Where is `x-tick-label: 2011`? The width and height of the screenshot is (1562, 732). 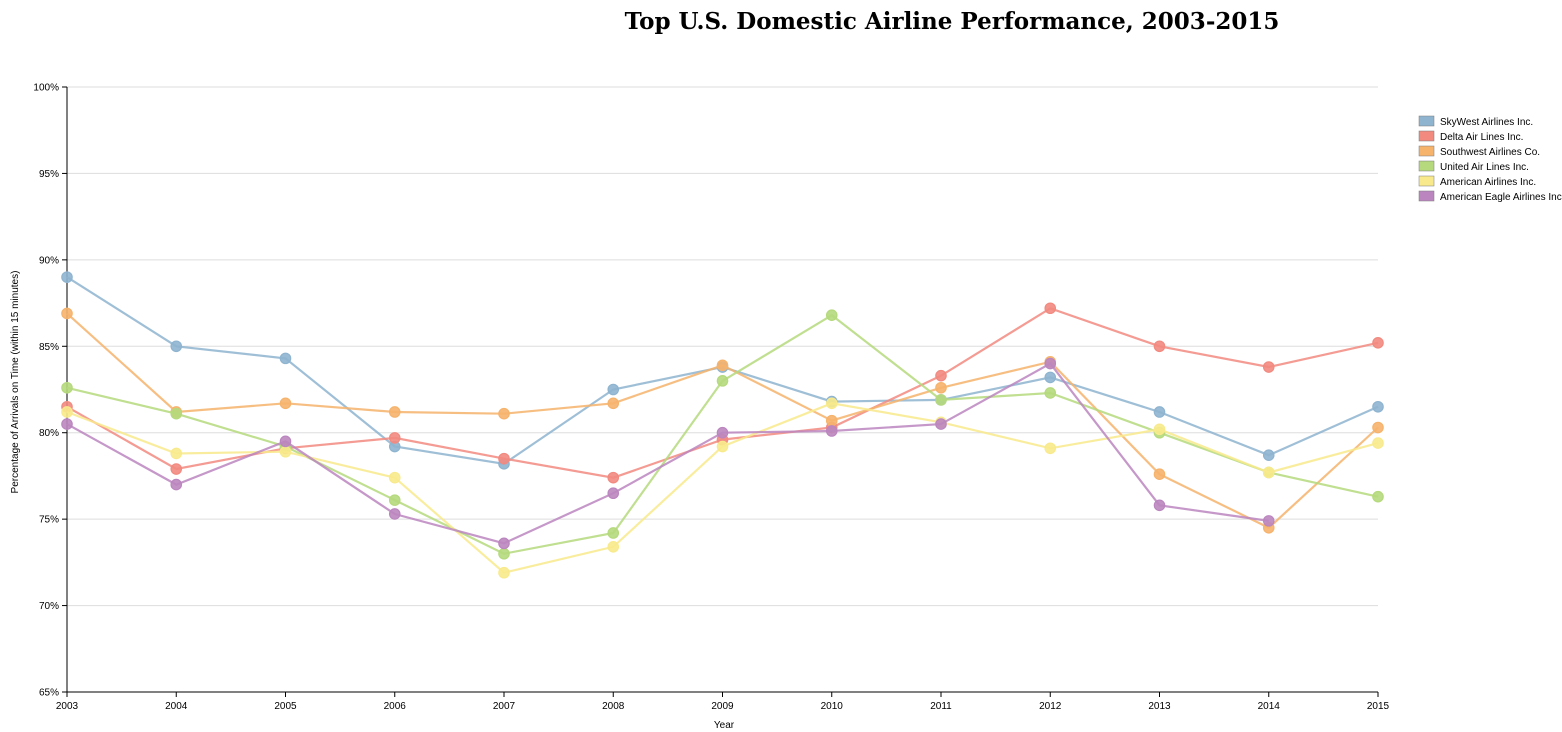
x-tick-label: 2011 is located at coordinates (941, 706).